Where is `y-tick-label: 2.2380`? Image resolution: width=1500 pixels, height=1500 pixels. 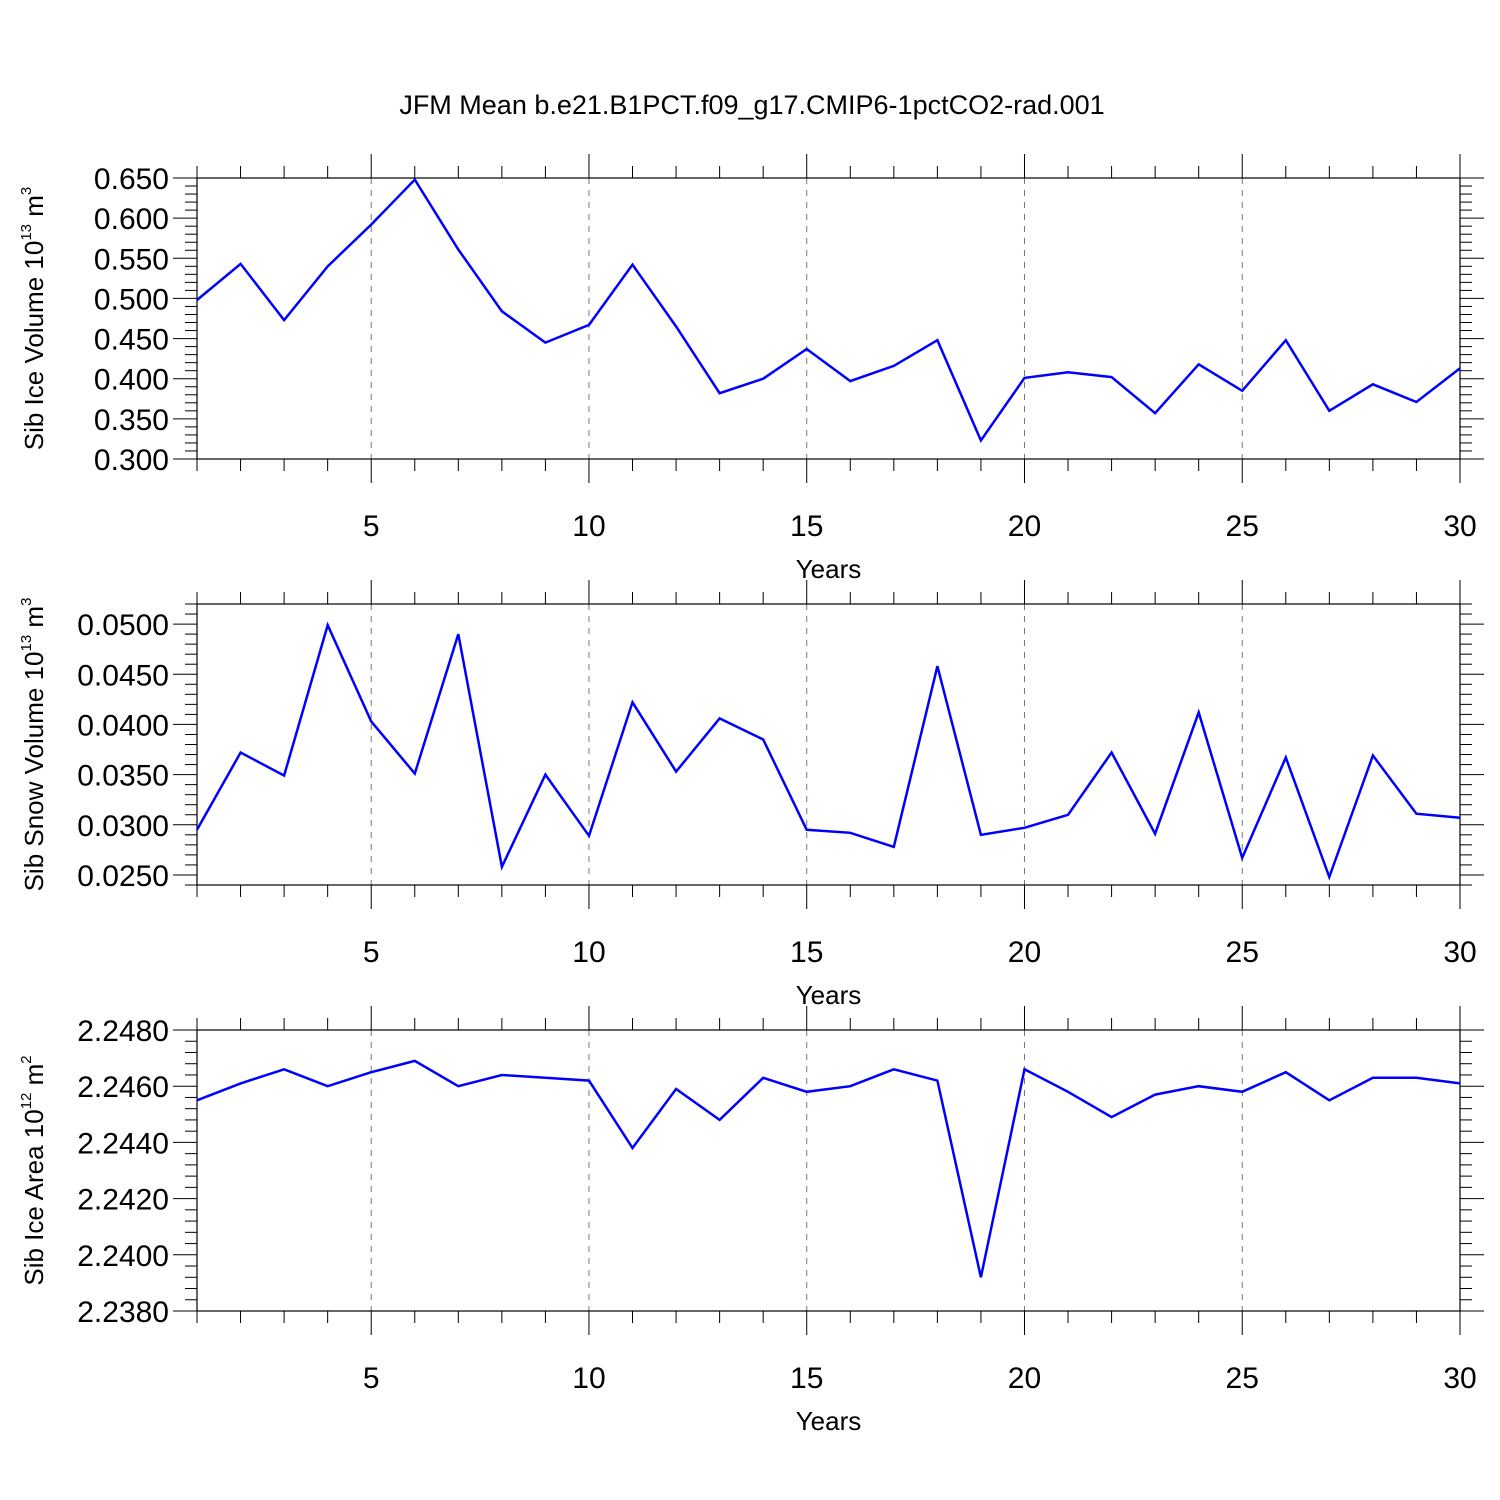 y-tick-label: 2.2380 is located at coordinates (123, 1312).